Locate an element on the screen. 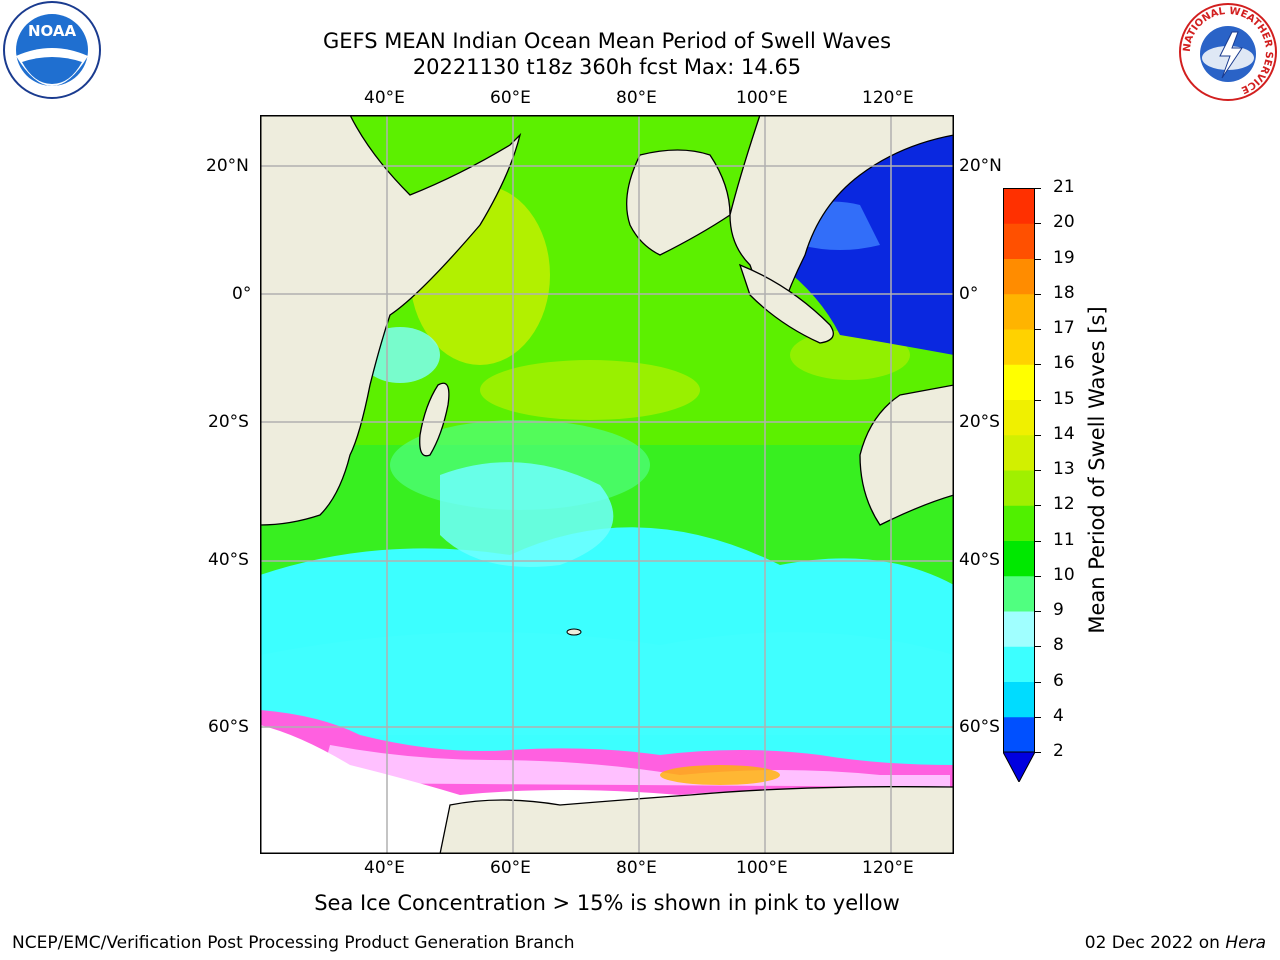  colorbar-tick-label: 10 is located at coordinates (1064, 574).